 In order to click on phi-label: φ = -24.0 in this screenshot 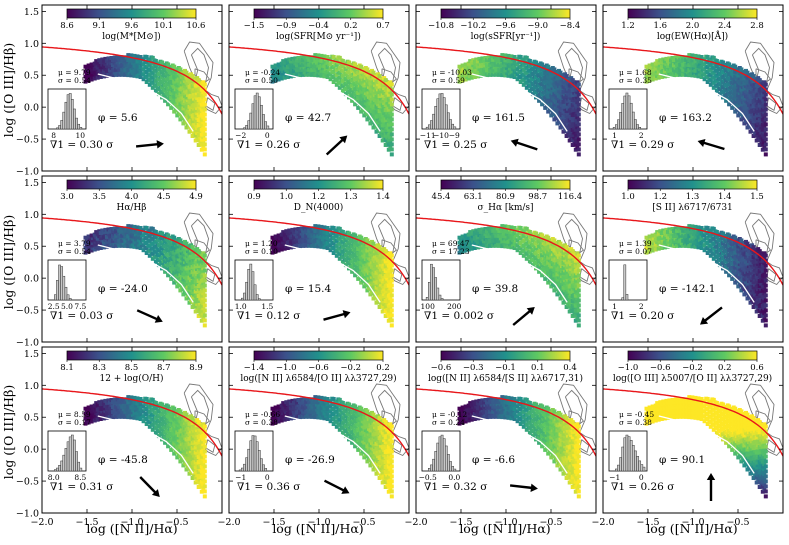, I will do `click(123, 289)`.